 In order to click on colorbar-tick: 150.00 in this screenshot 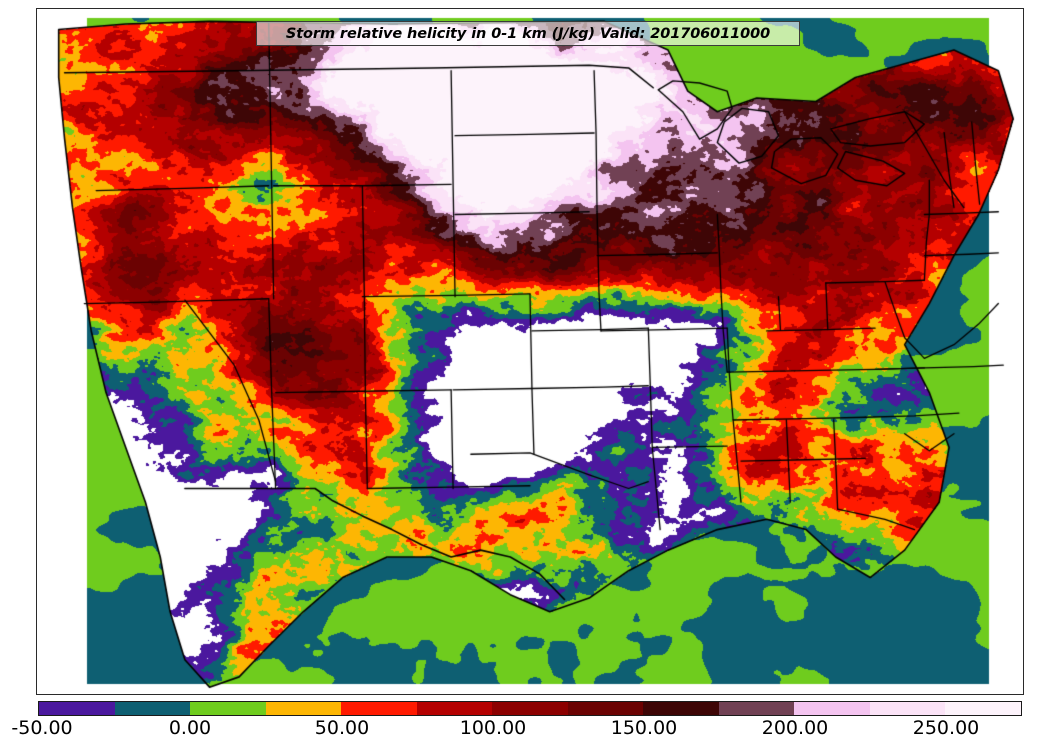, I will do `click(644, 728)`.